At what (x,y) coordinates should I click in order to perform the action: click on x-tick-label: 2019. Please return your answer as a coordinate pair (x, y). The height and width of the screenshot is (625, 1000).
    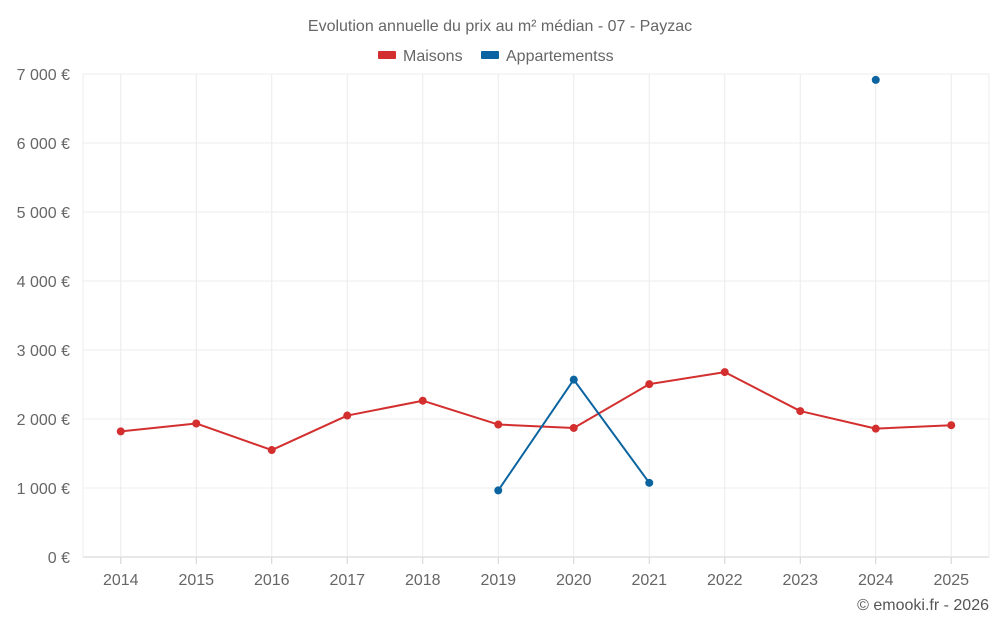
    Looking at the image, I should click on (498, 580).